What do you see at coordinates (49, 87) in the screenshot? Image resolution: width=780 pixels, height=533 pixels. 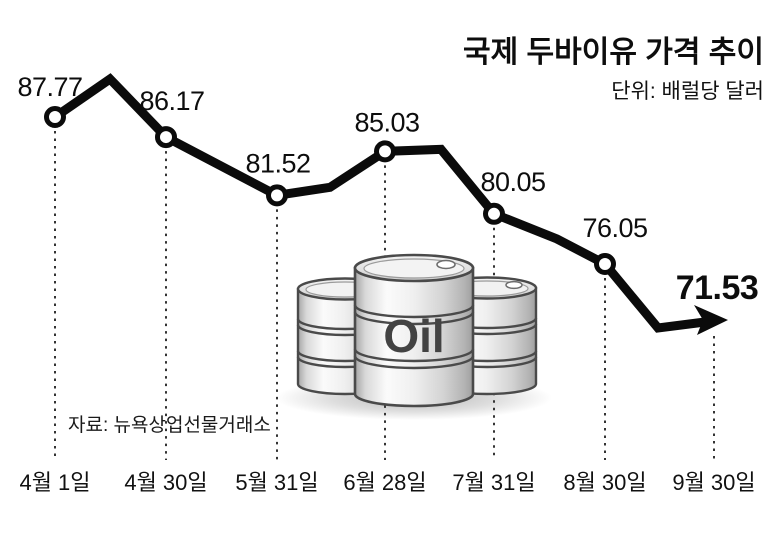 I see `value-label: 87.77` at bounding box center [49, 87].